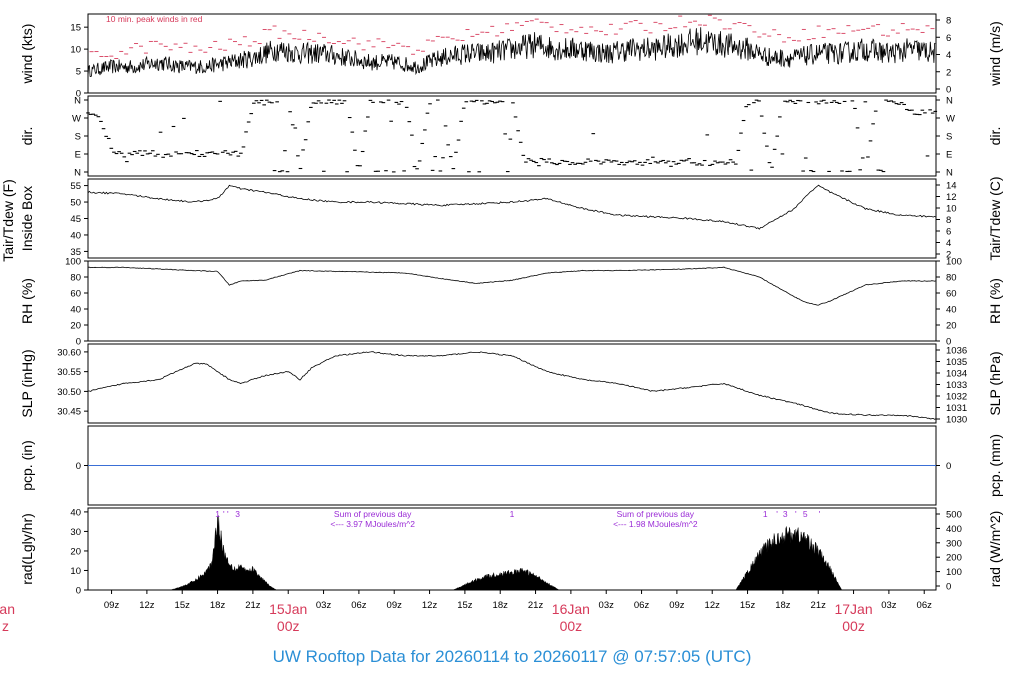  I want to click on rad-sum-annotation: Sum of previous day, so click(656, 514).